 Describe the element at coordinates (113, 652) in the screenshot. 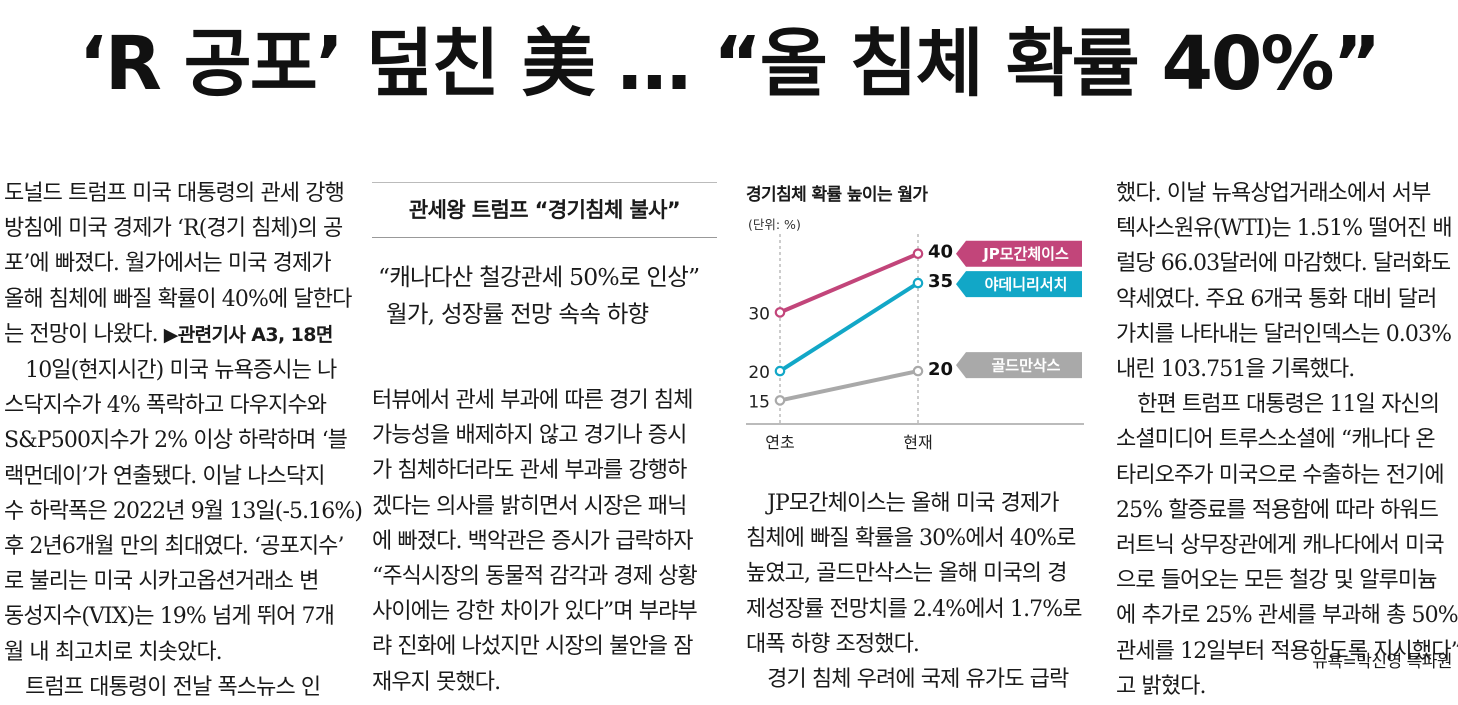

I see `text-line: 월 내 최고치로 치솟았다.` at that location.